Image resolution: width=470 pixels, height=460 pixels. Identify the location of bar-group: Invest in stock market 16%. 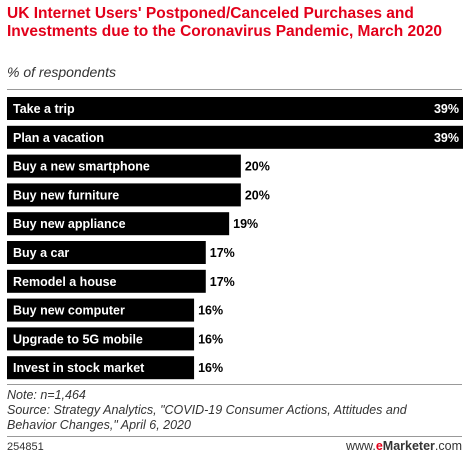
(115, 368).